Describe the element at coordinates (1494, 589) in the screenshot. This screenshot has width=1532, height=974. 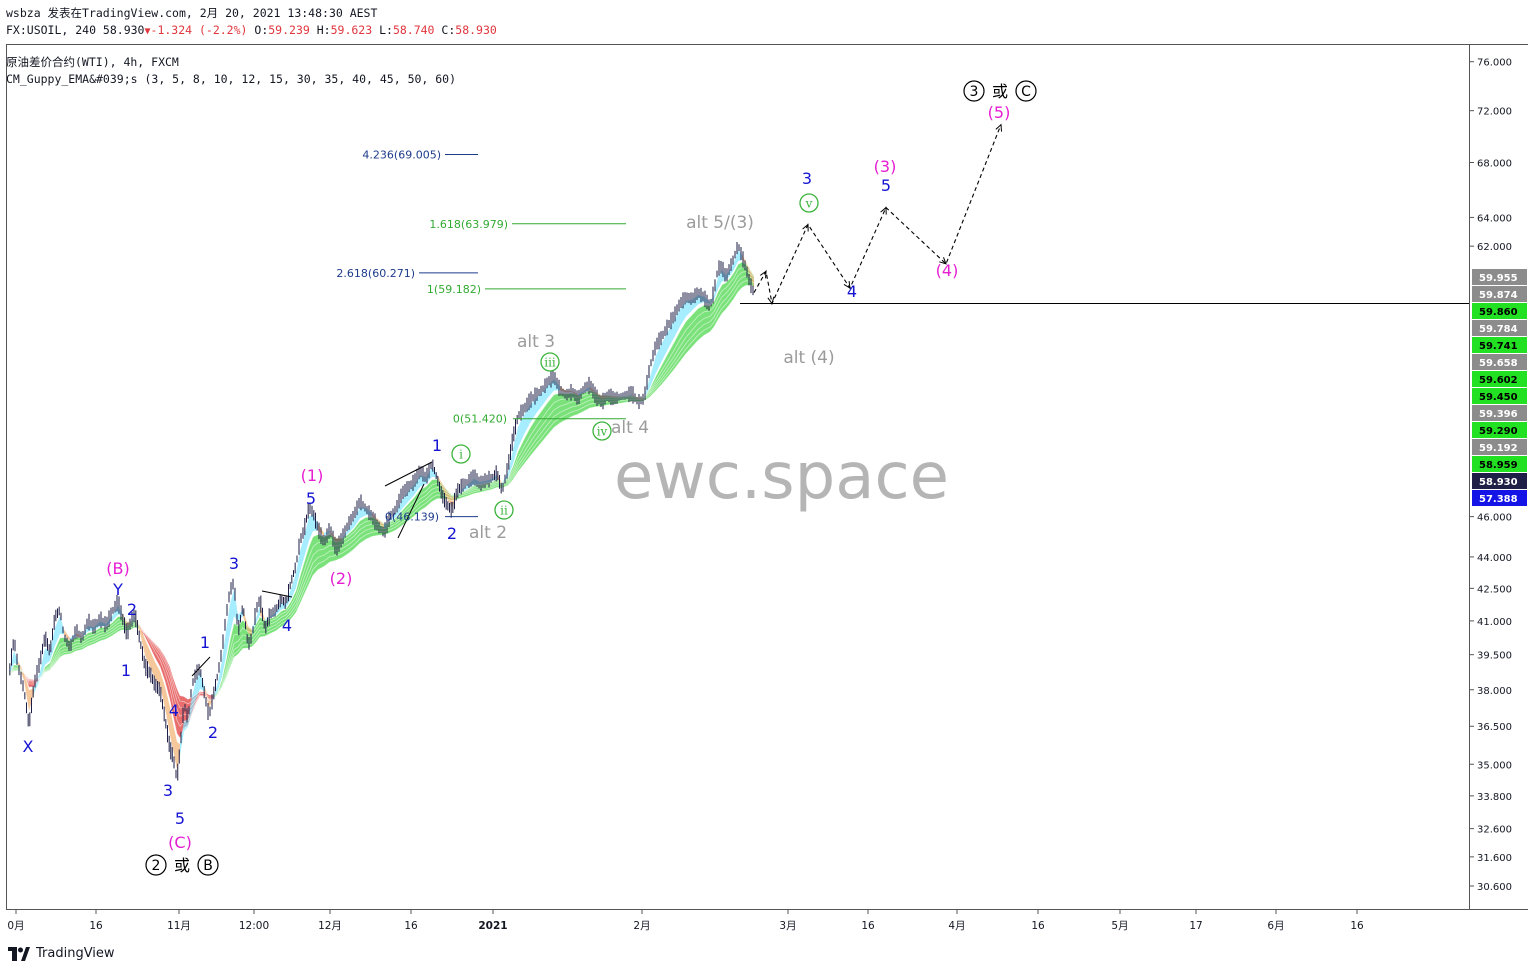
I see `price-tick-label: 42.500` at that location.